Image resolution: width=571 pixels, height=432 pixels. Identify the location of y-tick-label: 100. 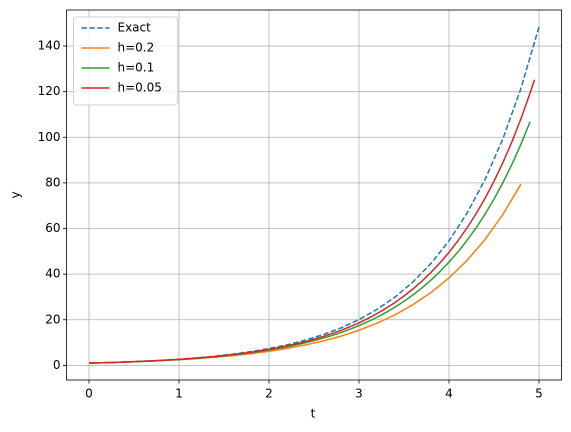
(49, 137).